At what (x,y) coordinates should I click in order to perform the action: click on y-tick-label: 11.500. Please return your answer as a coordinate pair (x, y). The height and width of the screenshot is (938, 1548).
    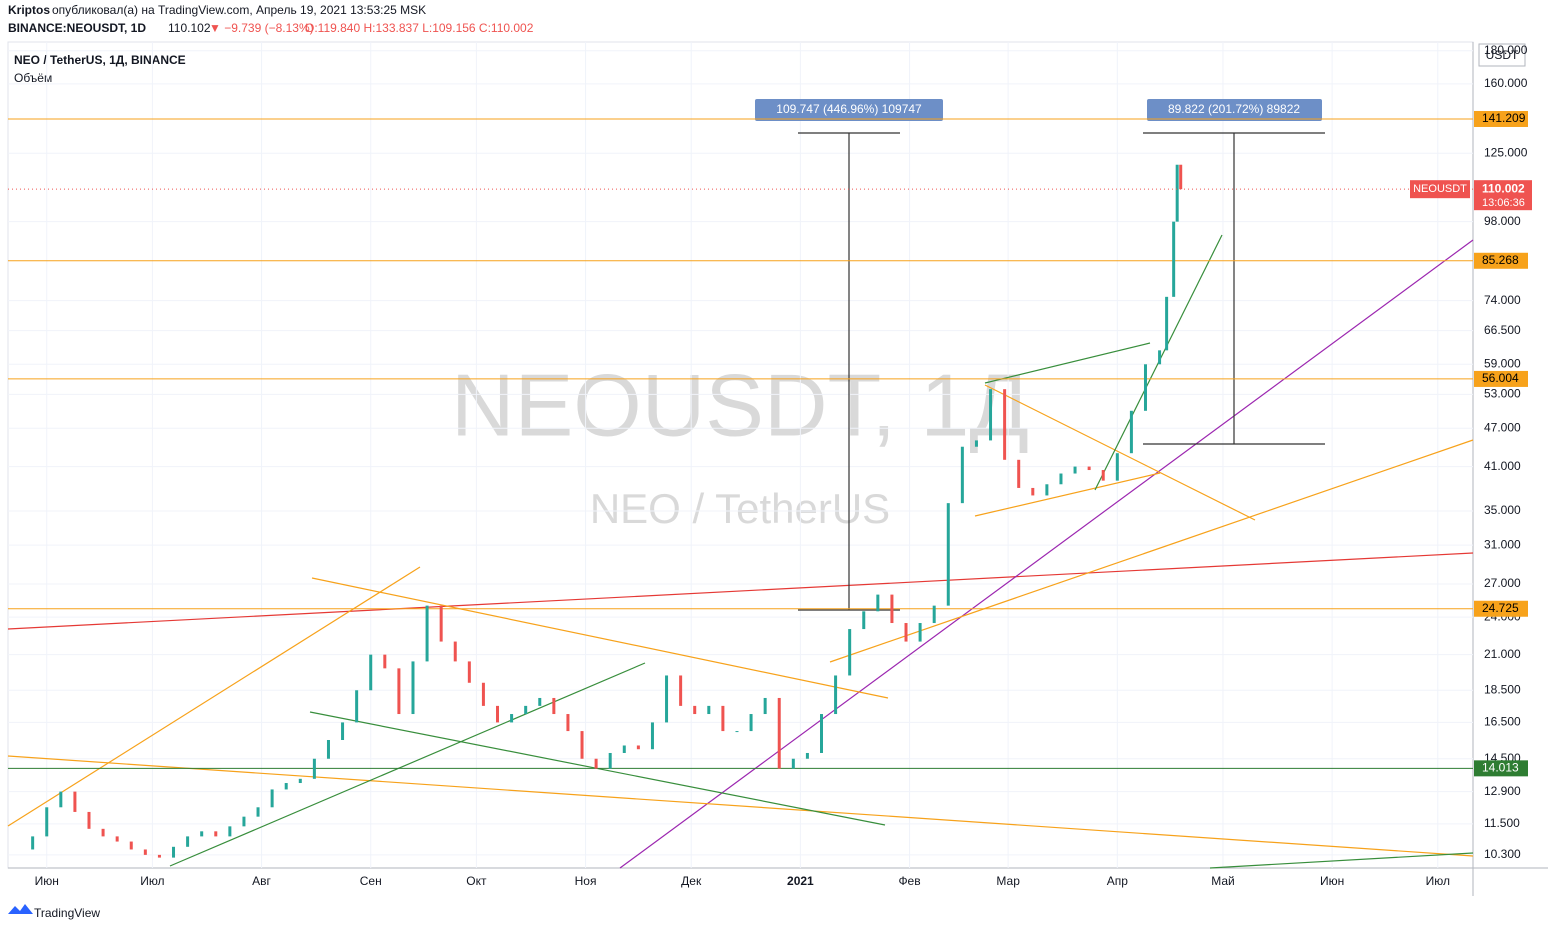
    Looking at the image, I should click on (1502, 823).